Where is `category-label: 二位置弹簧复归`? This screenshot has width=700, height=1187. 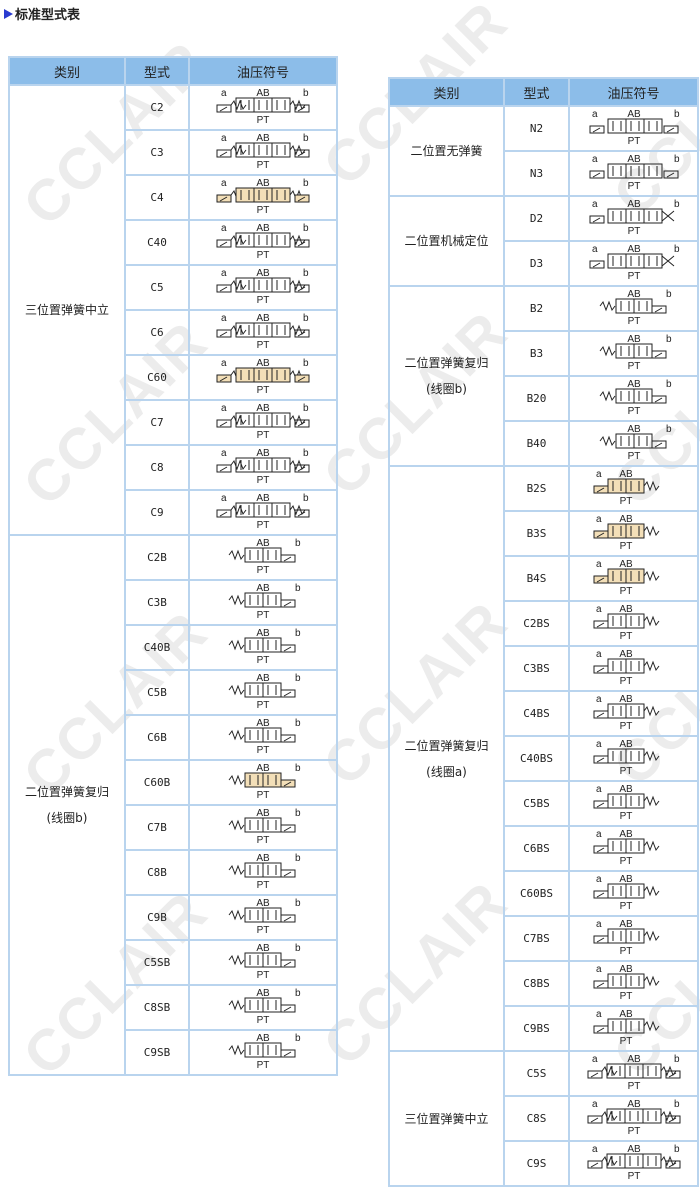
category-label: 二位置弹簧复归 is located at coordinates (66, 792).